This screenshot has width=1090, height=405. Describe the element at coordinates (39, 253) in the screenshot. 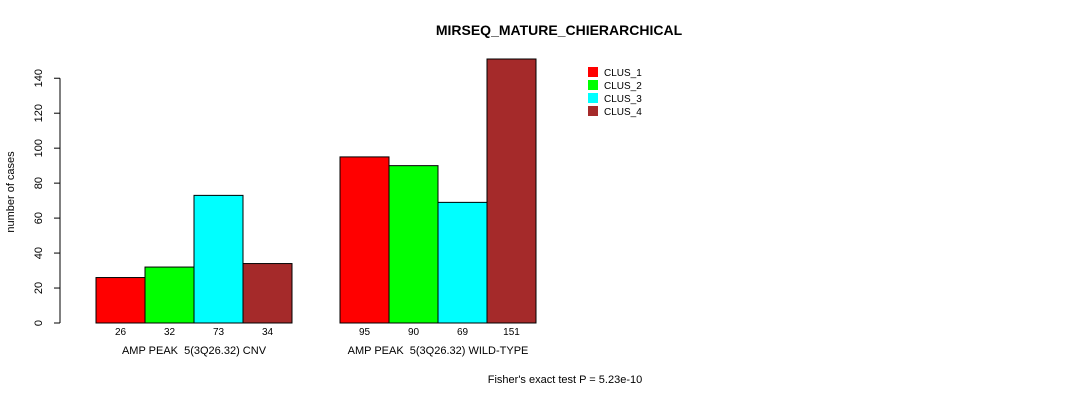

I see `y-tick-label: 40` at that location.